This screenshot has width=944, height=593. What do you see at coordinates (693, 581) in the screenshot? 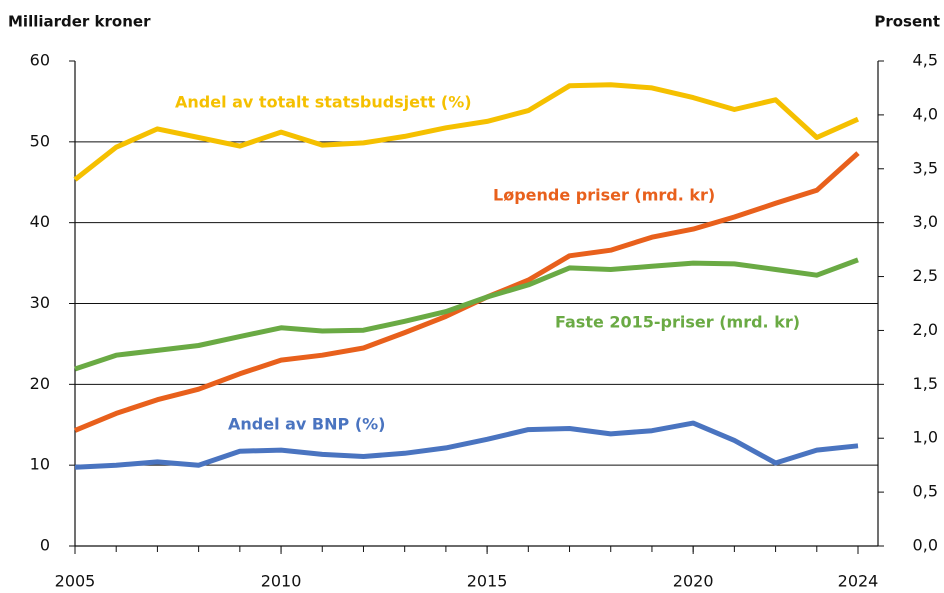
I see `x-tick-label: 2020` at bounding box center [693, 581].